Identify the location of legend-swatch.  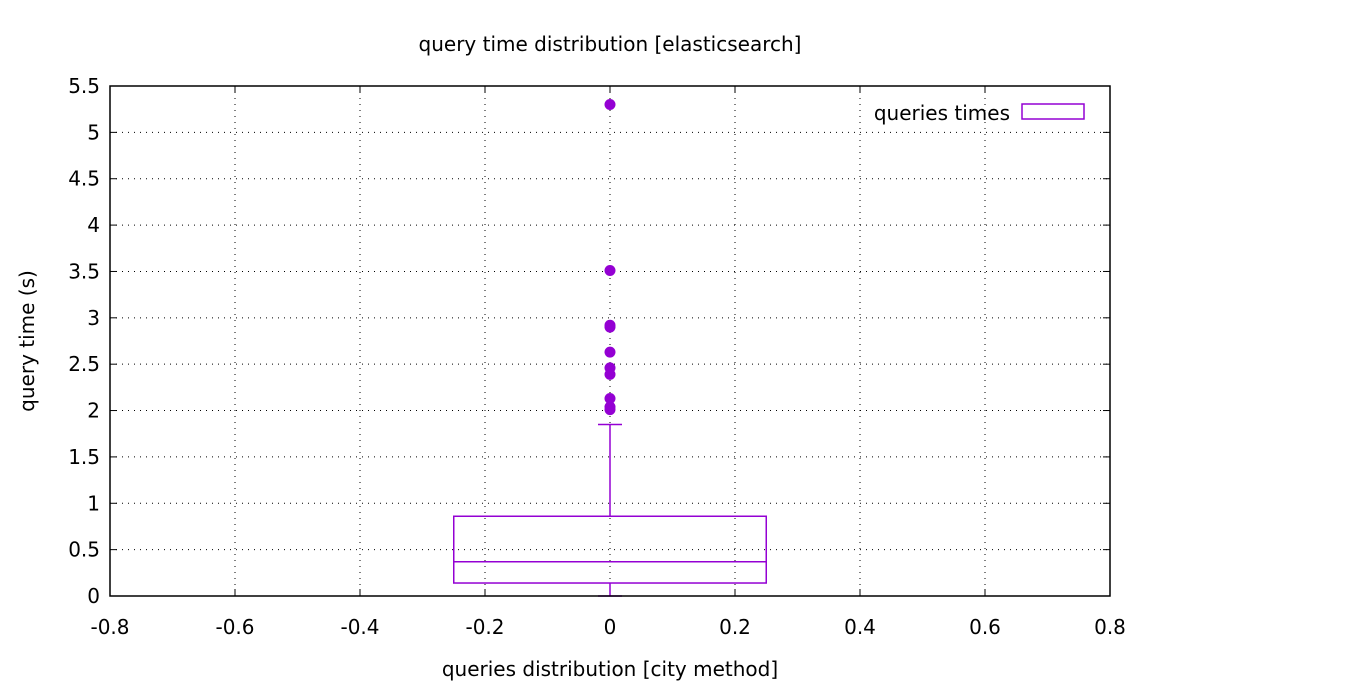
(1053, 111).